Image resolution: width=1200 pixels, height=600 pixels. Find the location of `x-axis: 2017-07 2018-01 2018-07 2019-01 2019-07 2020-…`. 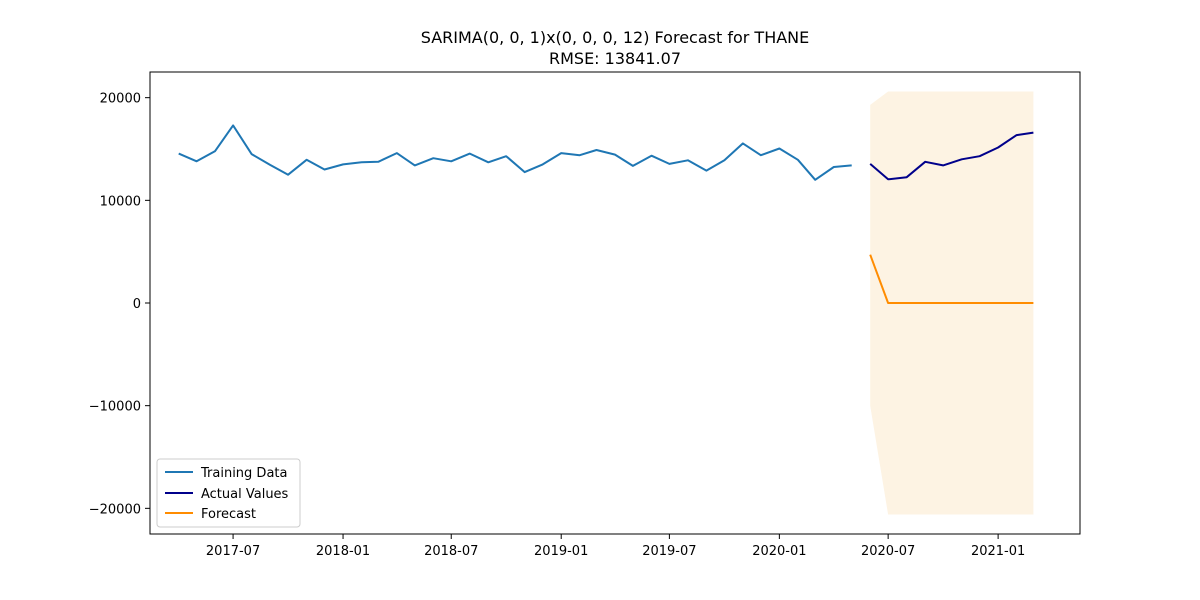

x-axis: 2017-07 2018-01 2018-07 2019-01 2019-07 2020-… is located at coordinates (615, 546).